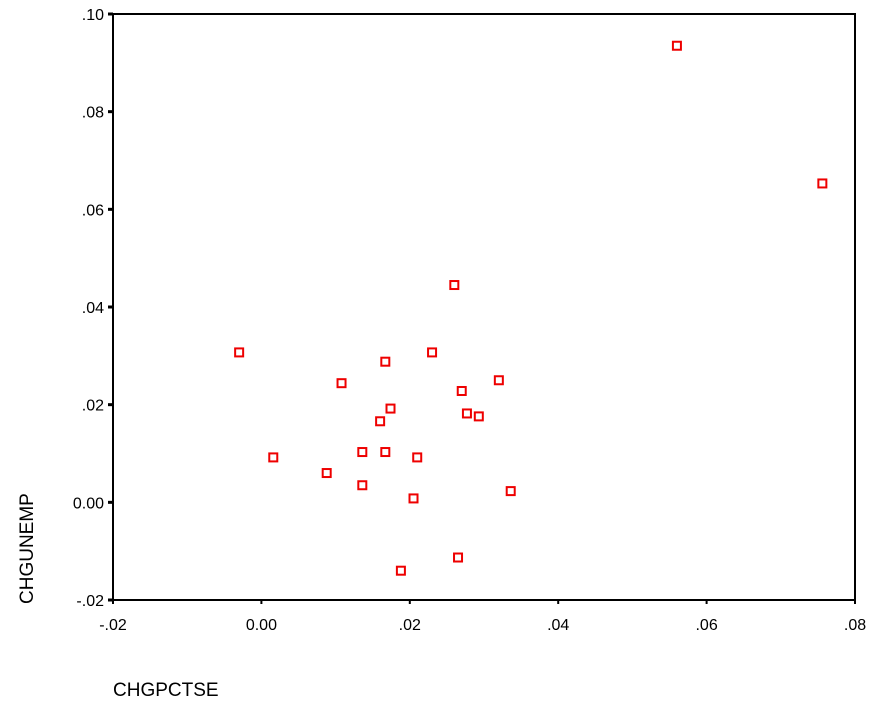 The width and height of the screenshot is (876, 704). Describe the element at coordinates (261, 625) in the screenshot. I see `x-tick-label: 0.00` at that location.